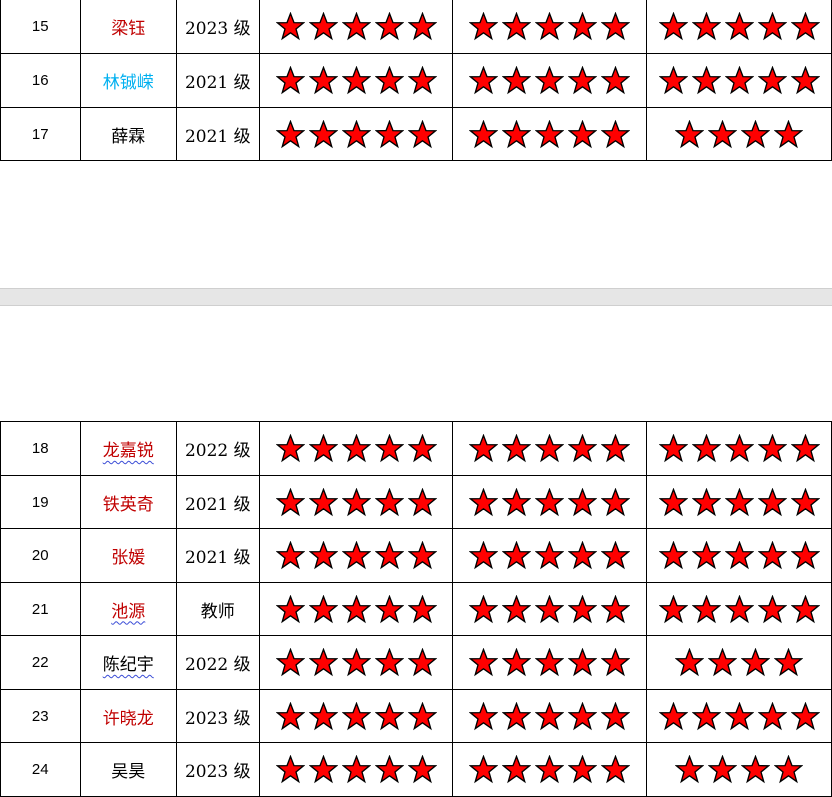 The height and width of the screenshot is (797, 832). What do you see at coordinates (40, 769) in the screenshot?
I see `row-number: 24` at bounding box center [40, 769].